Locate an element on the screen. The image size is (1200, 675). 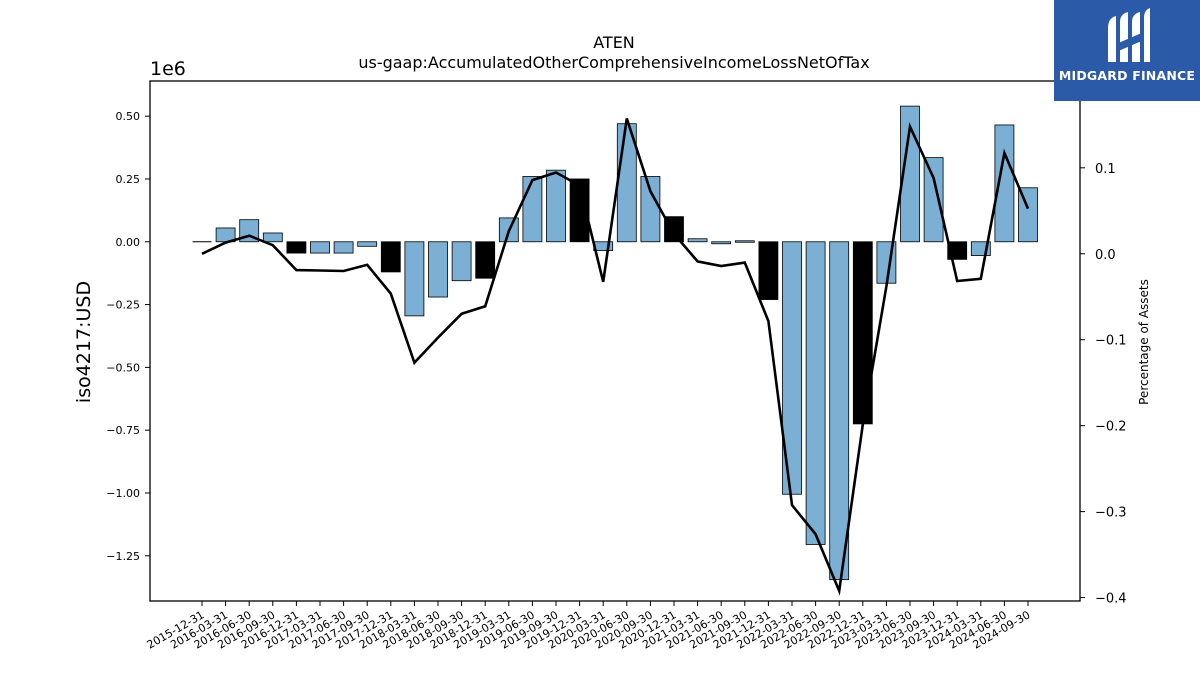
y2-tick-label: 0.0 is located at coordinates (1105, 255).